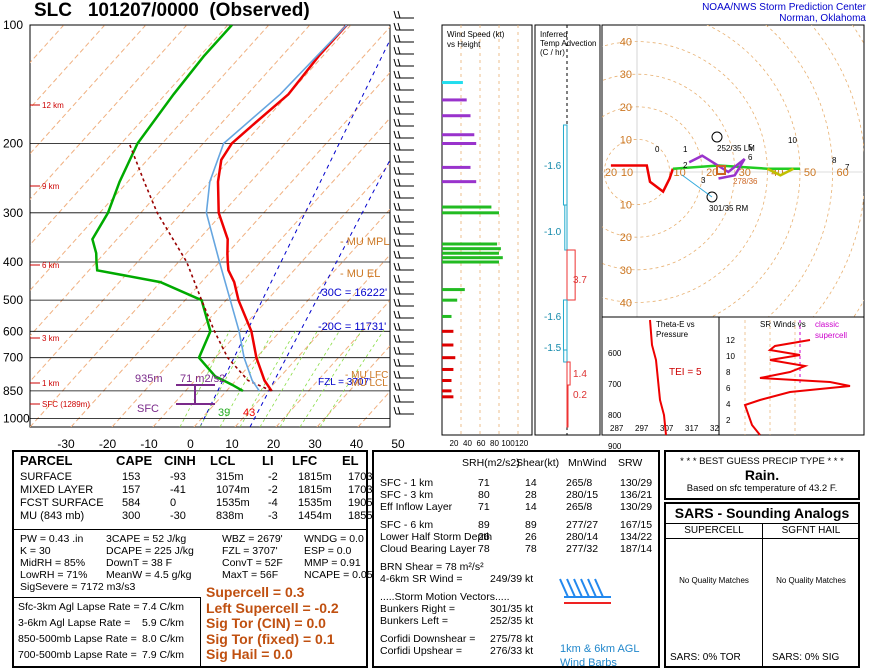 The height and width of the screenshot is (670, 872). Describe the element at coordinates (611, 173) in the screenshot. I see `hodograph-axis-label: 20` at that location.